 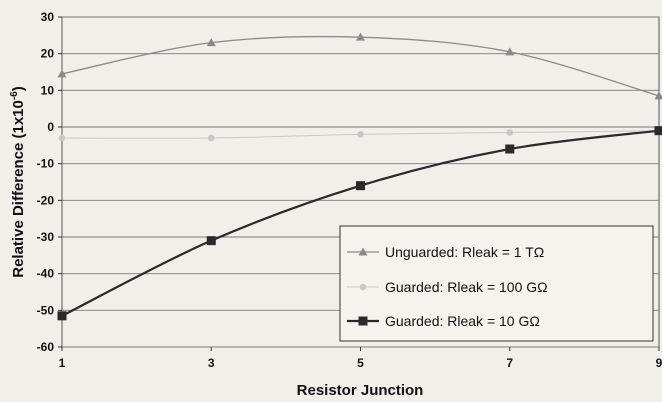 I want to click on y-tick-label: -20, so click(x=46, y=200).